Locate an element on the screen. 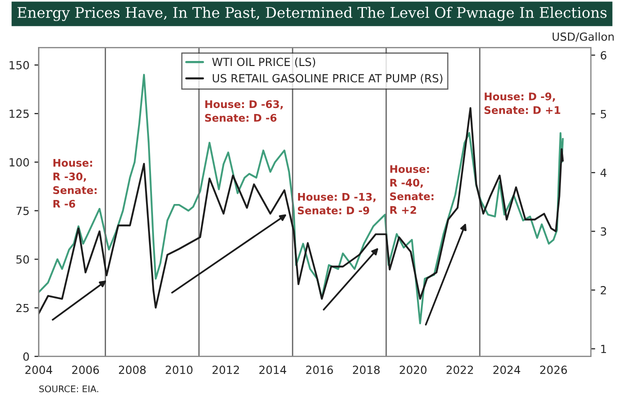  y-tick-label: 75 is located at coordinates (22, 211).